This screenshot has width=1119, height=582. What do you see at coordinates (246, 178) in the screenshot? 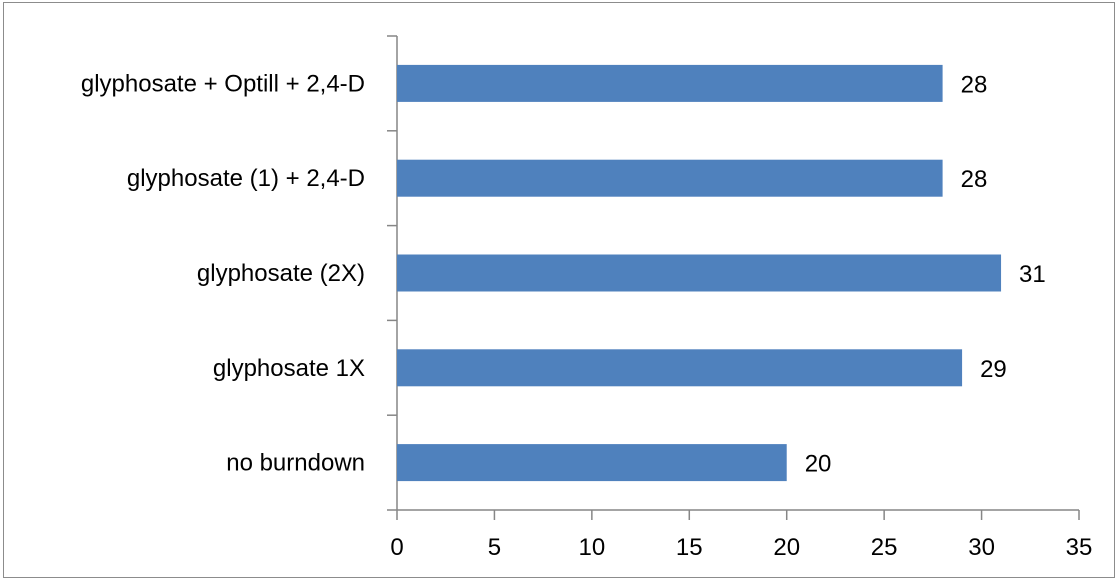
I see `category-label: glyphosate (1) + 2,4-D` at bounding box center [246, 178].